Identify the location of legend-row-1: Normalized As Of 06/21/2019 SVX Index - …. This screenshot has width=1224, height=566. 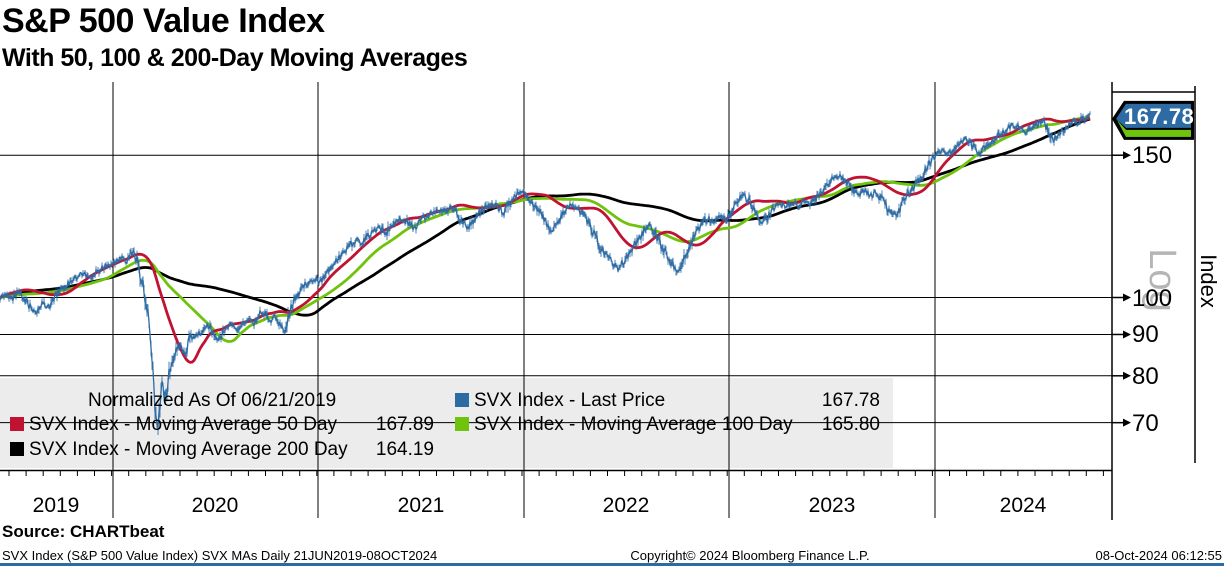
(446, 401).